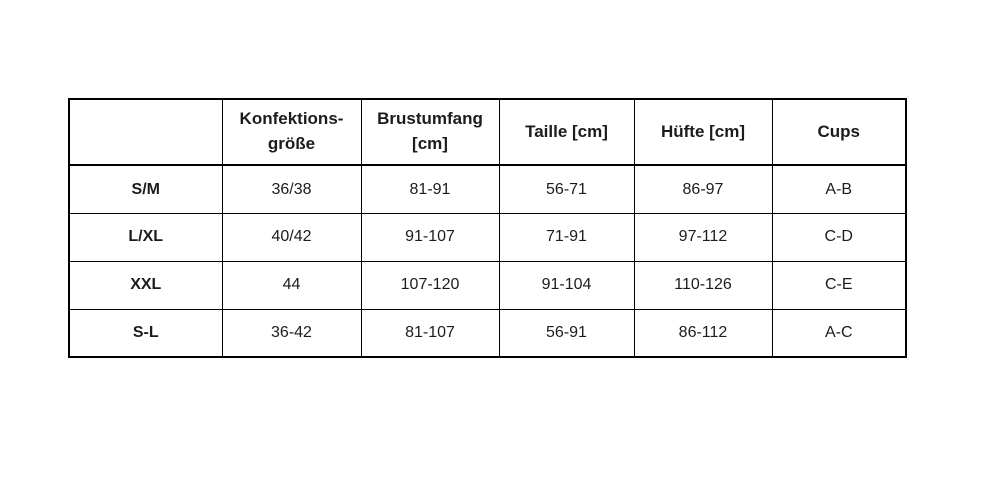 This screenshot has height=501, width=1005. I want to click on table-row-sm: S/M 36/38 81-91 56-71 86-97 A-B, so click(487, 189).